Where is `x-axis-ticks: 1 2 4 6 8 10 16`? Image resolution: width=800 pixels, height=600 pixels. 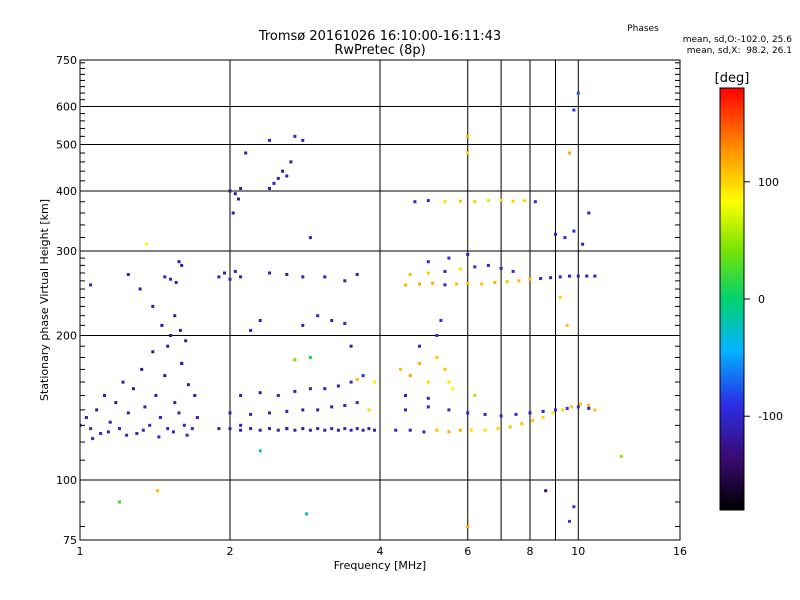 x-axis-ticks: 1 2 4 6 8 10 16 is located at coordinates (382, 551).